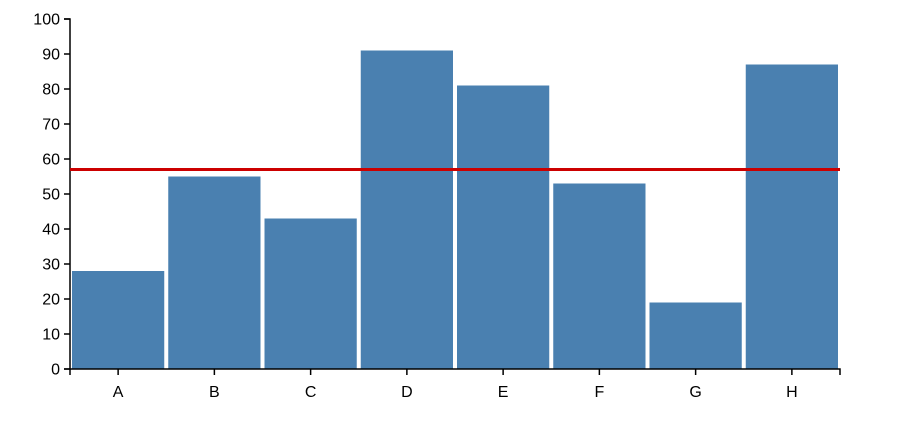 This screenshot has height=440, width=915. Describe the element at coordinates (310, 293) in the screenshot. I see `bar-c` at that location.